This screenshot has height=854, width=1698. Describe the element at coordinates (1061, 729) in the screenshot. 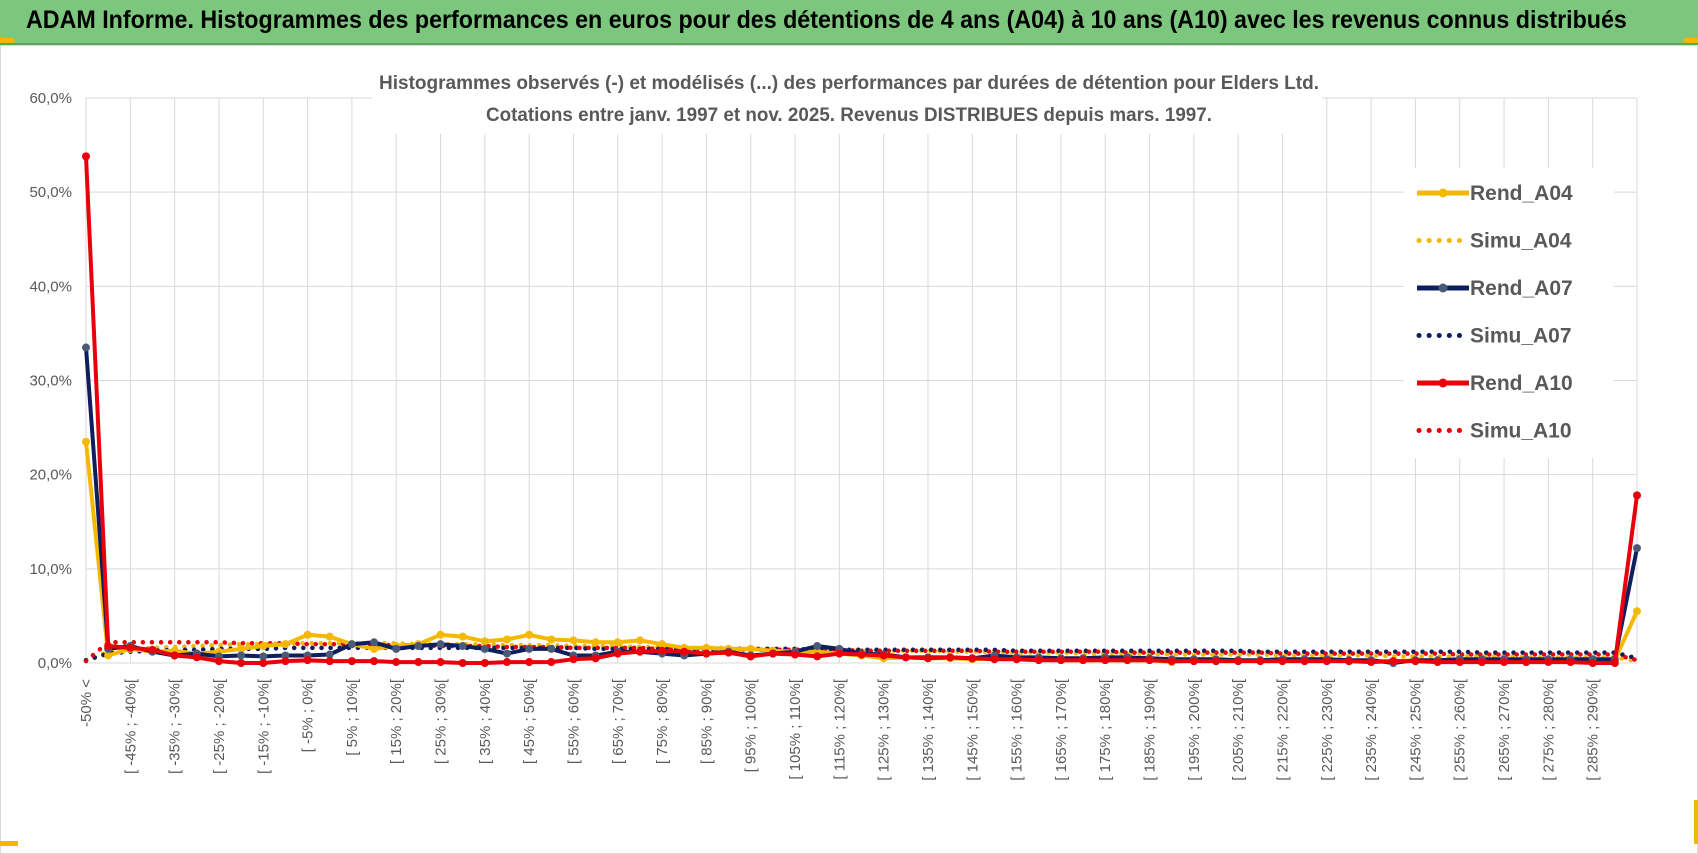

I see `x-tick-label: [ 165% ; 170%[` at that location.